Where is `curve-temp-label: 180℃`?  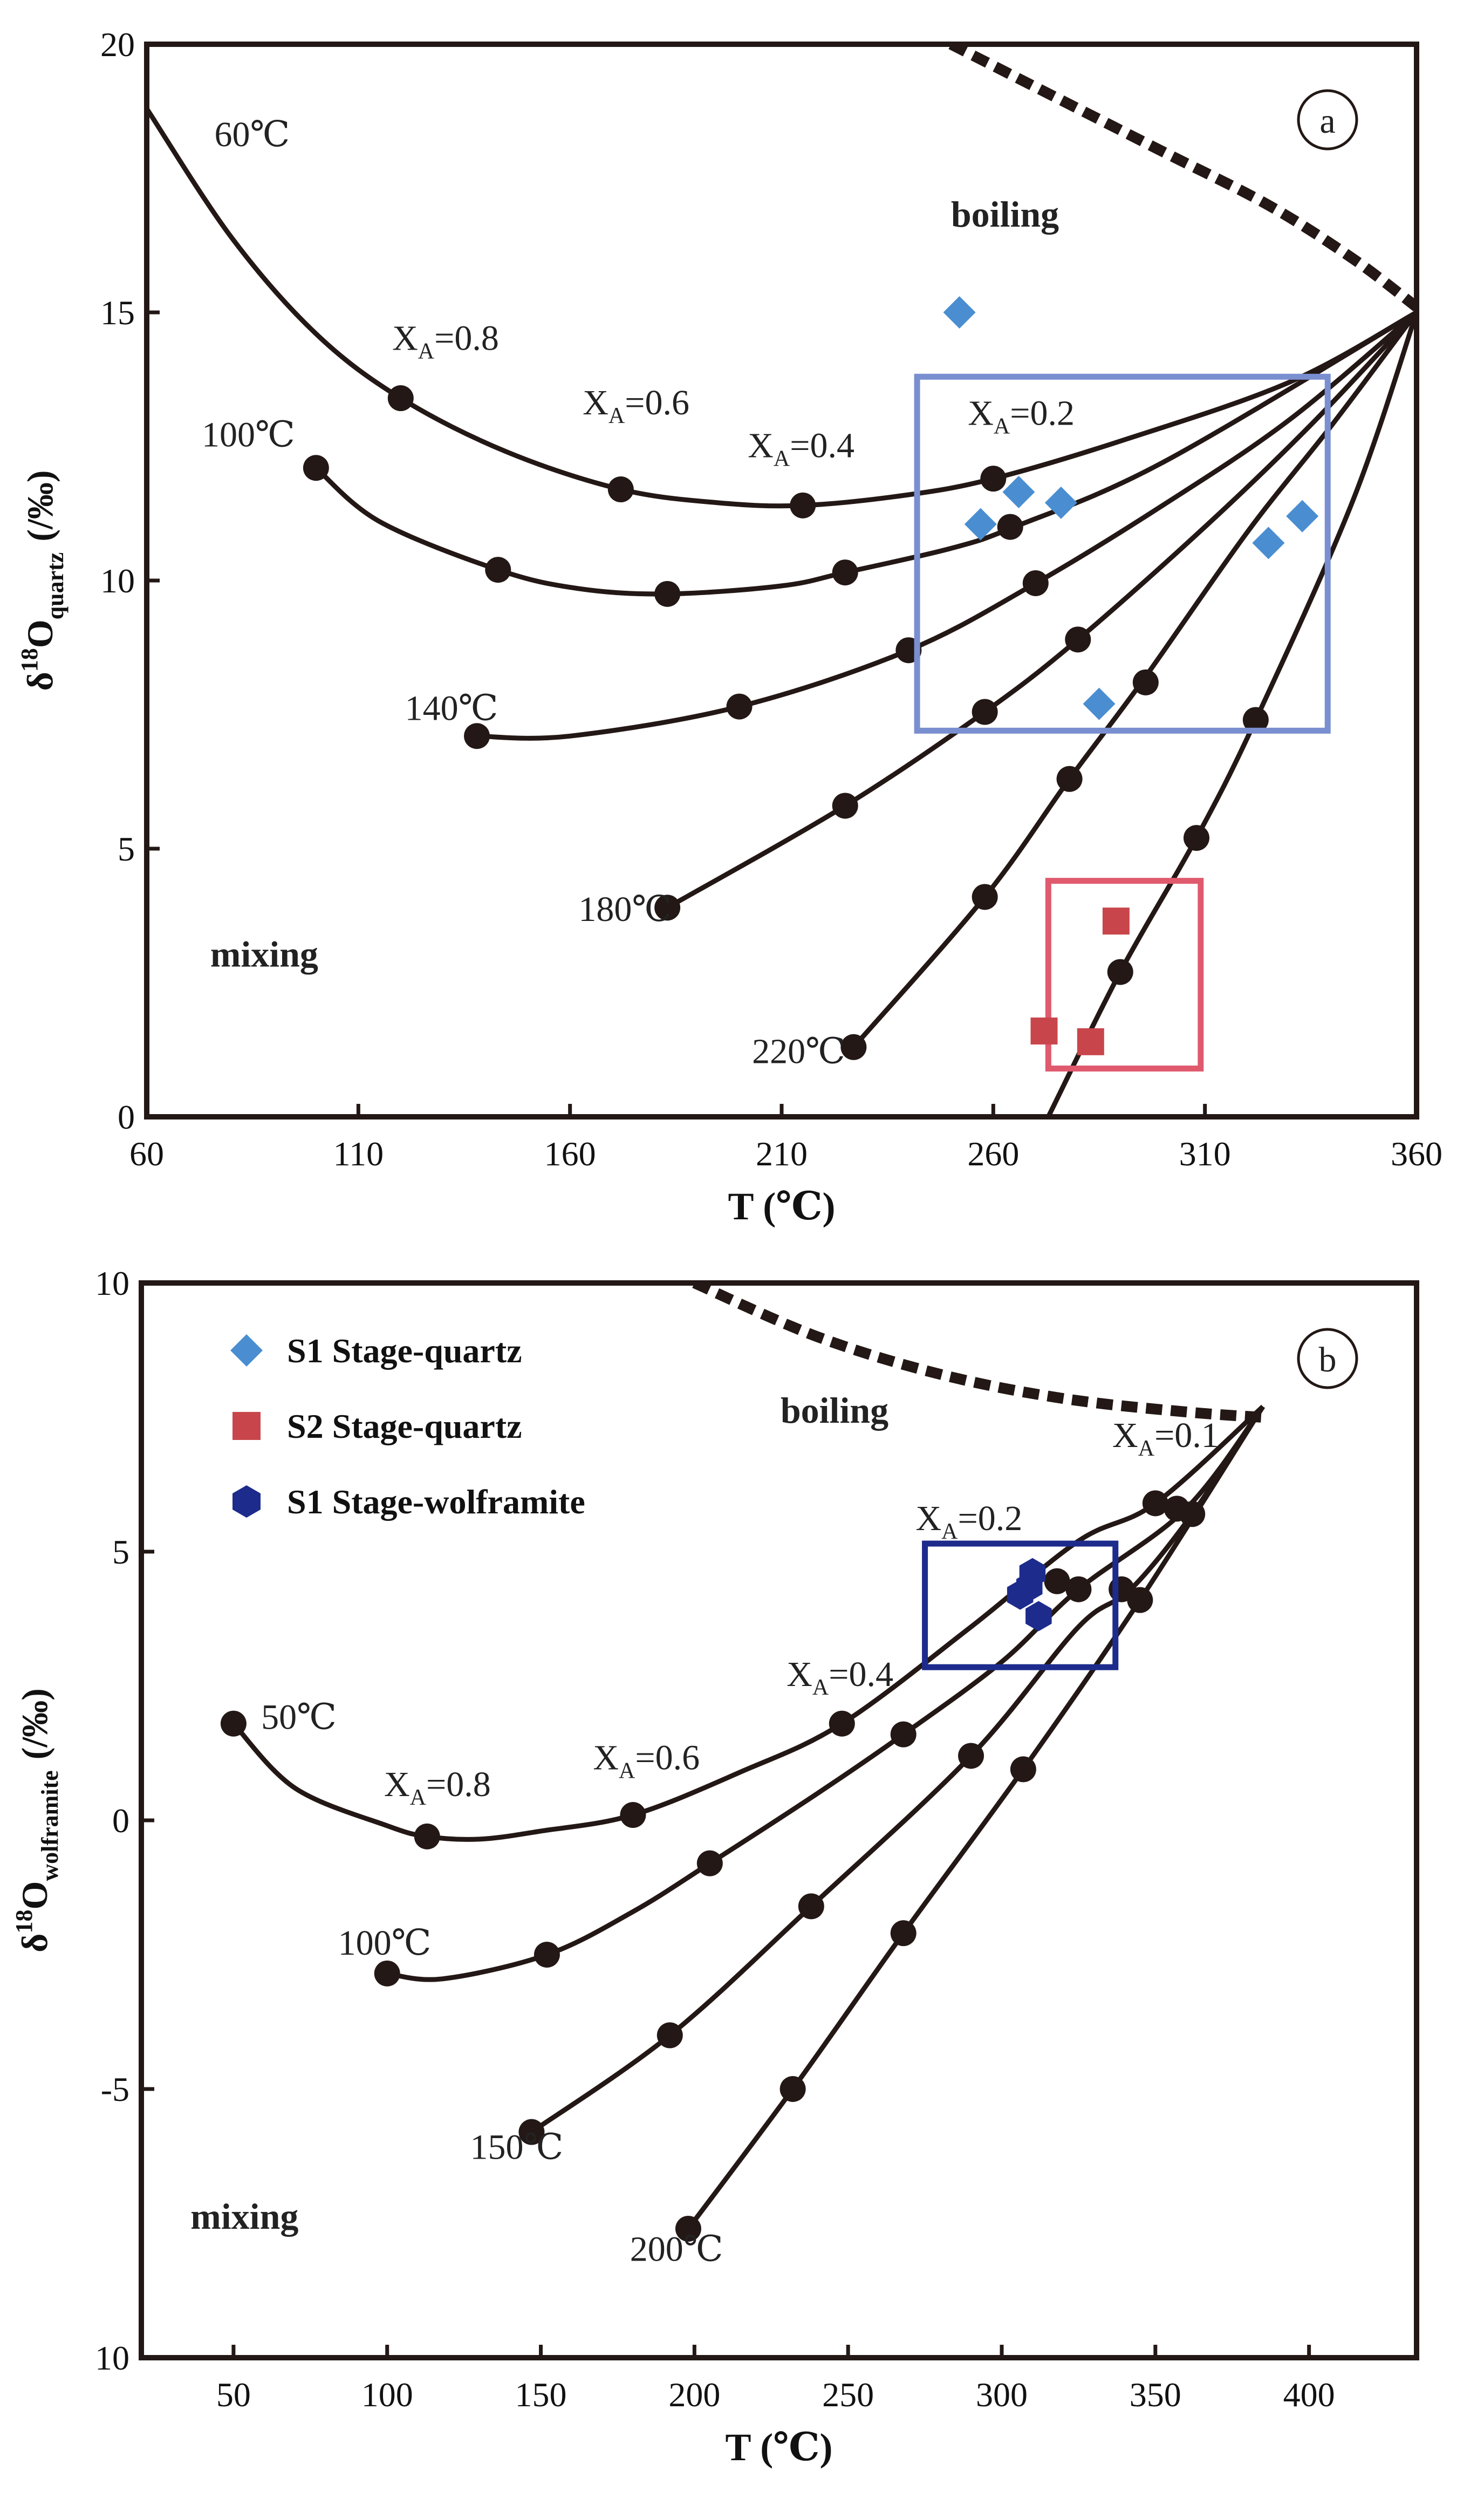 curve-temp-label: 180℃ is located at coordinates (625, 909).